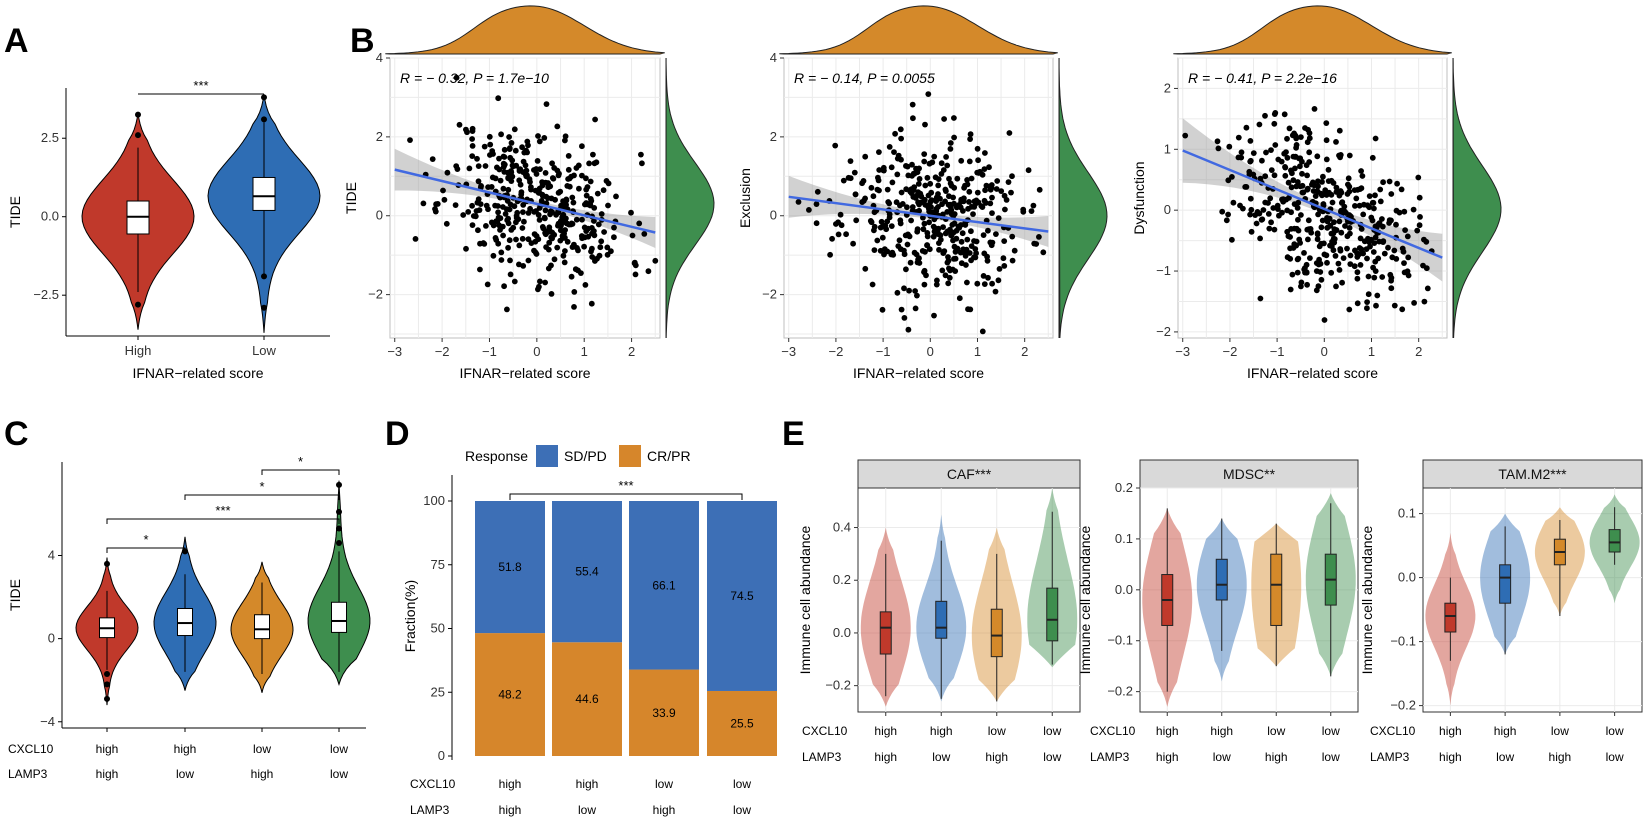  What do you see at coordinates (536, 351) in the screenshot?
I see `b1-xtick-label: 0` at bounding box center [536, 351].